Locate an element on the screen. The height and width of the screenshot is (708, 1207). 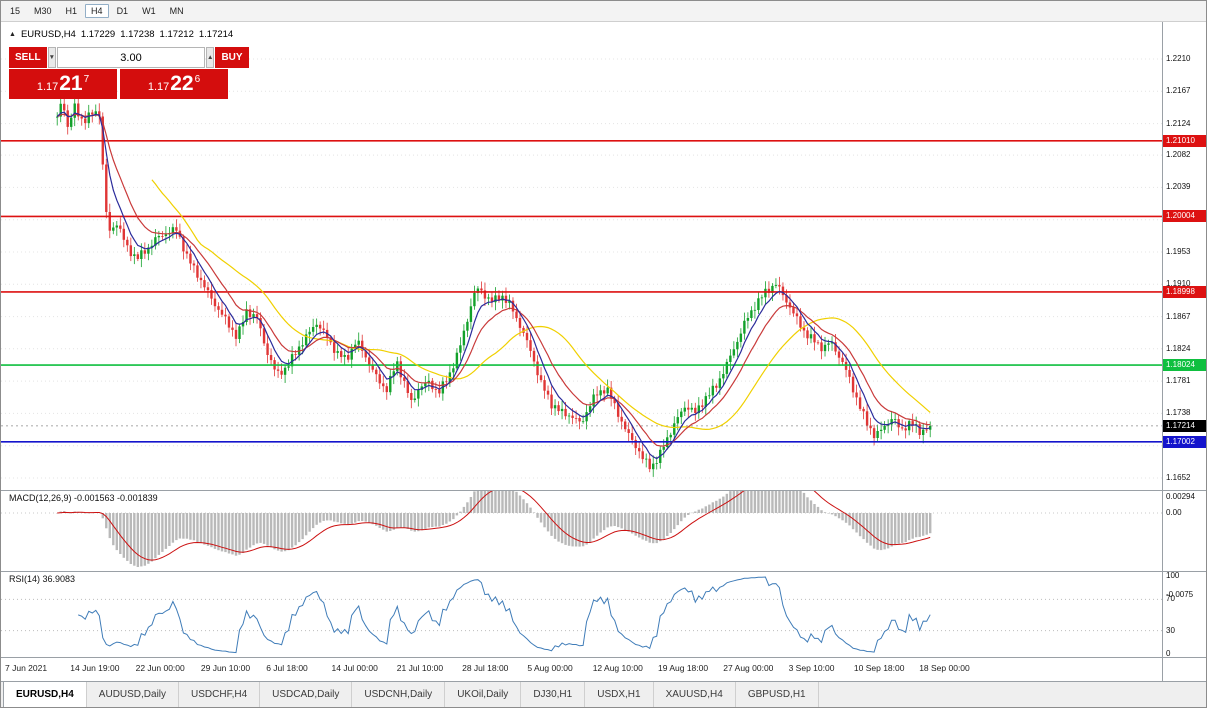
rsi-canvas is located at coordinates (582, 614).